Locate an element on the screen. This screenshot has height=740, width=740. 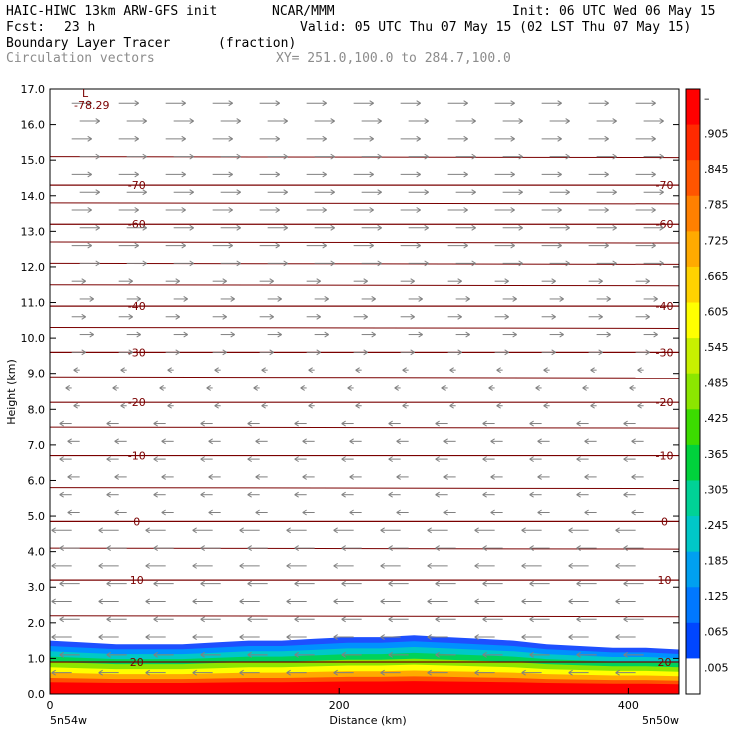
isotherm-label: 10 is located at coordinates (137, 580).